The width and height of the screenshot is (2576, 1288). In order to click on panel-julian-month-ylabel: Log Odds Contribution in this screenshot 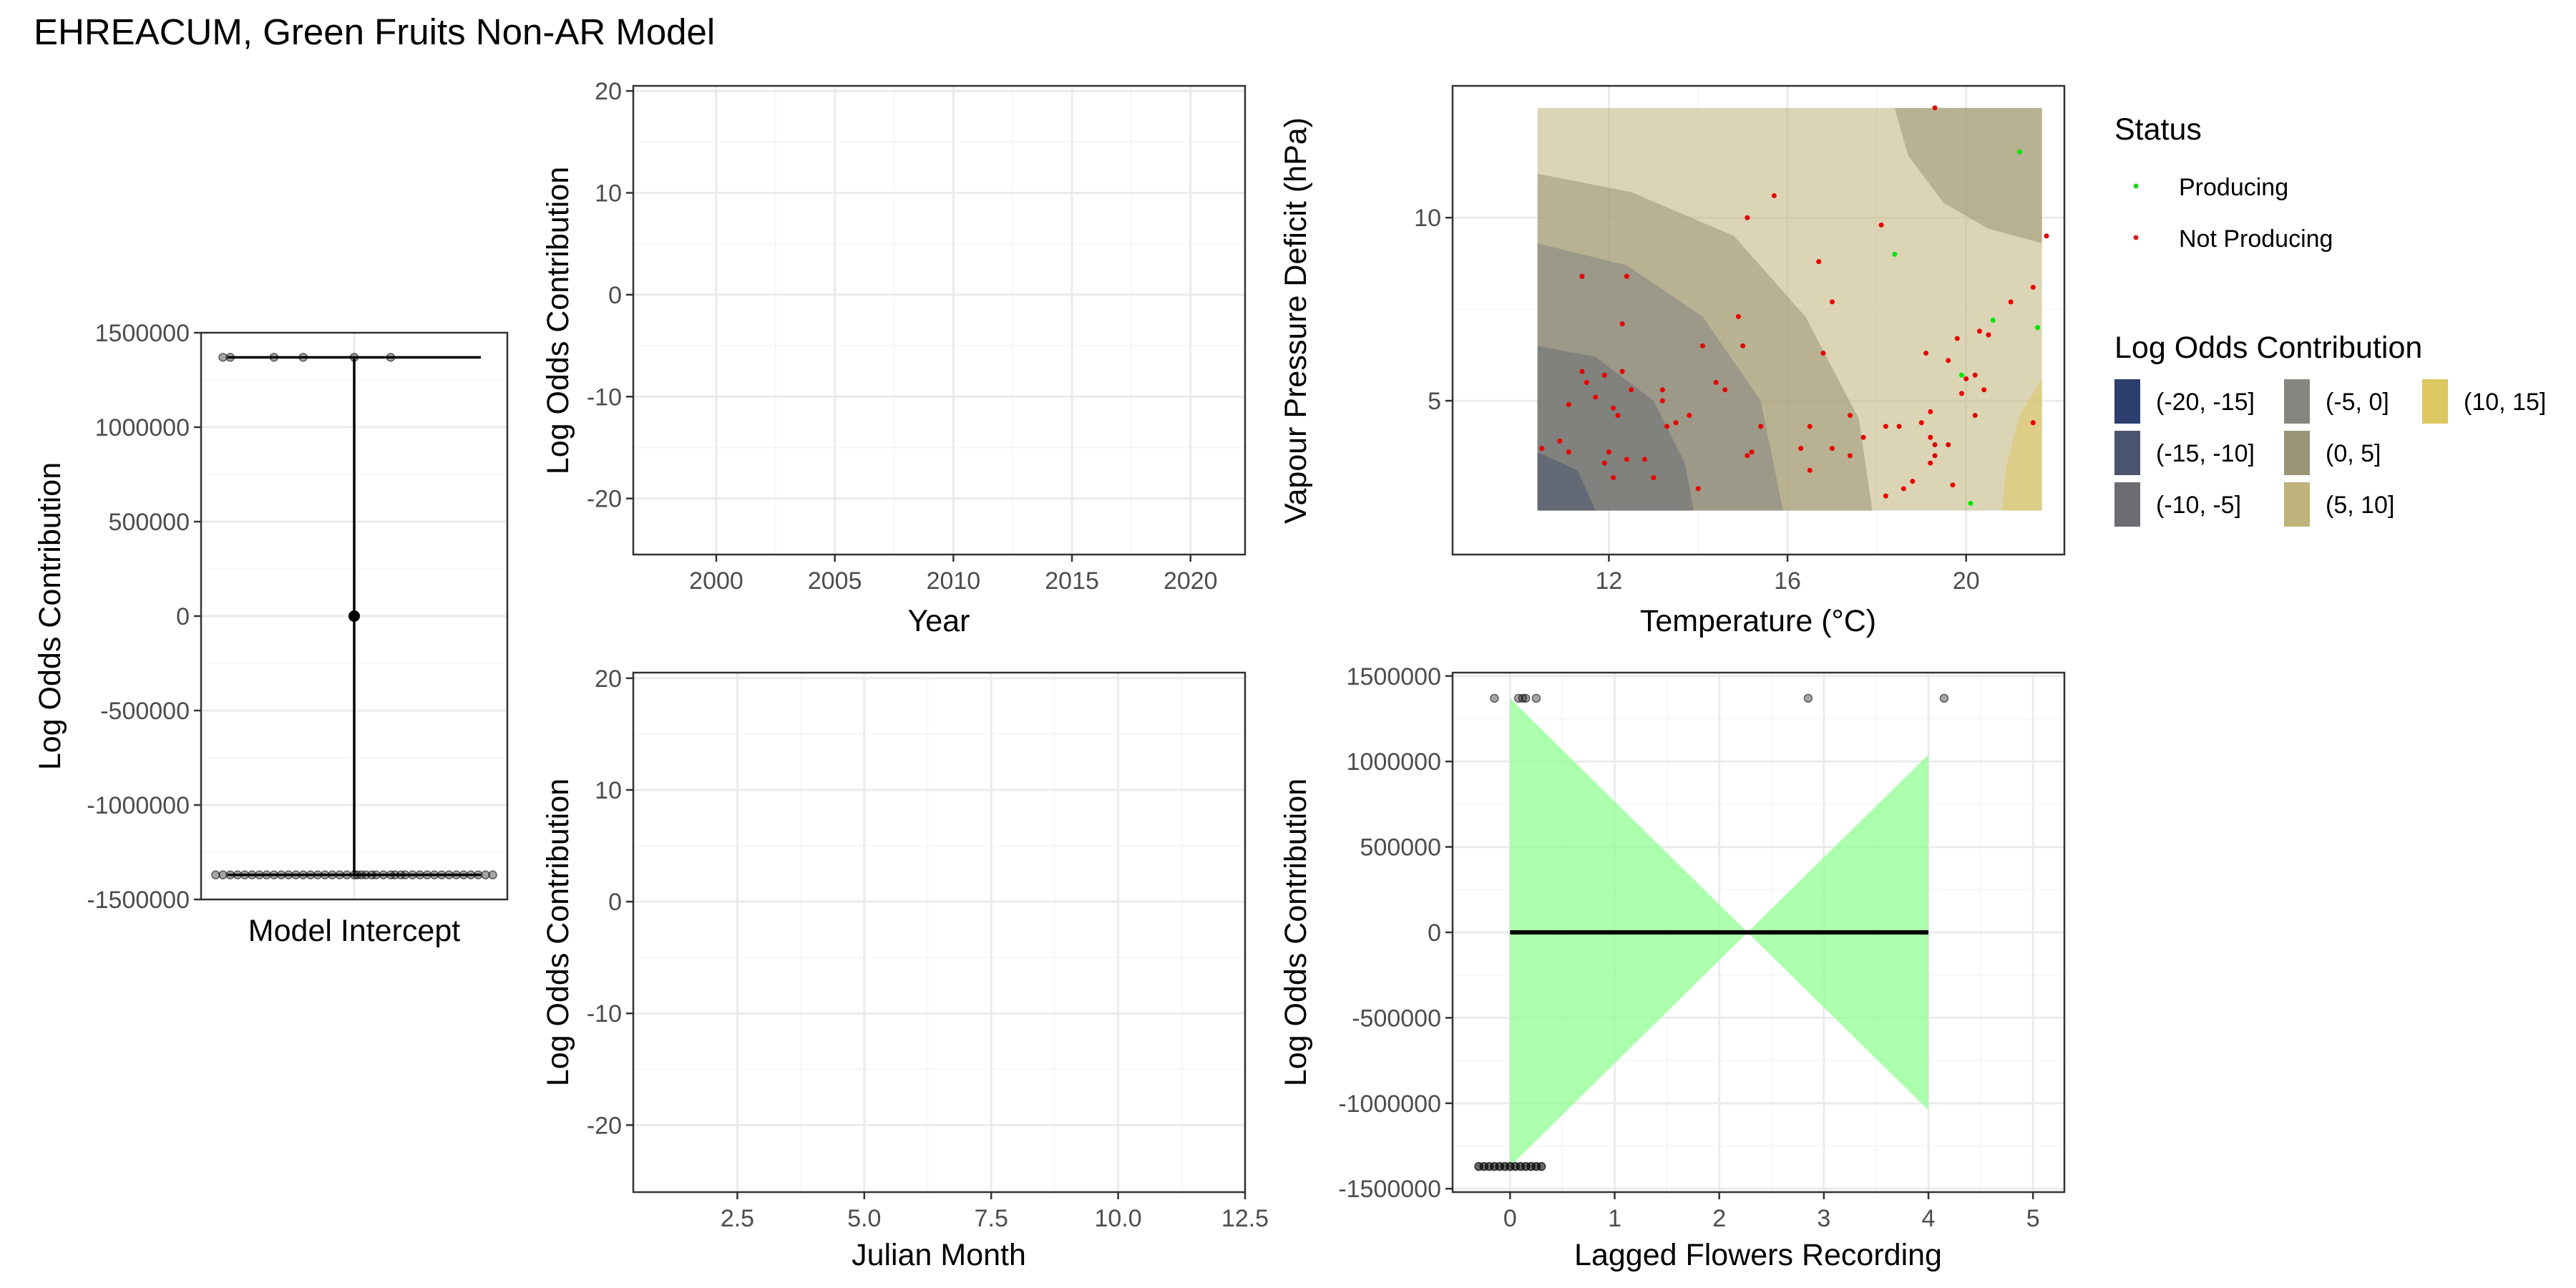, I will do `click(558, 932)`.